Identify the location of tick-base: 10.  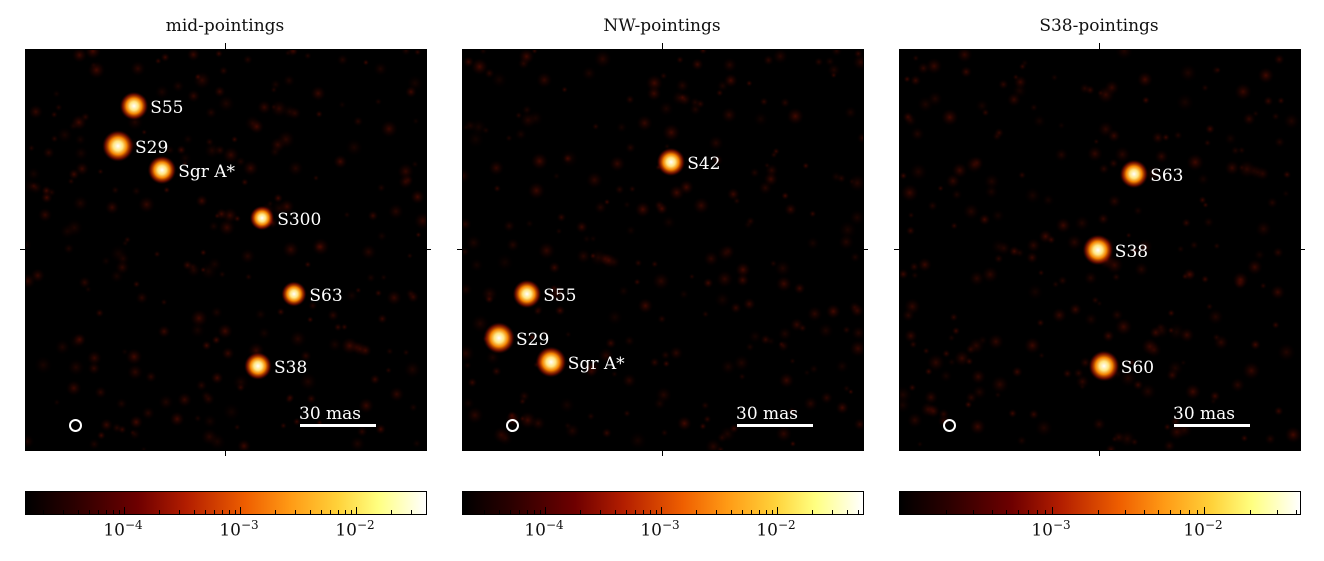
(1194, 530).